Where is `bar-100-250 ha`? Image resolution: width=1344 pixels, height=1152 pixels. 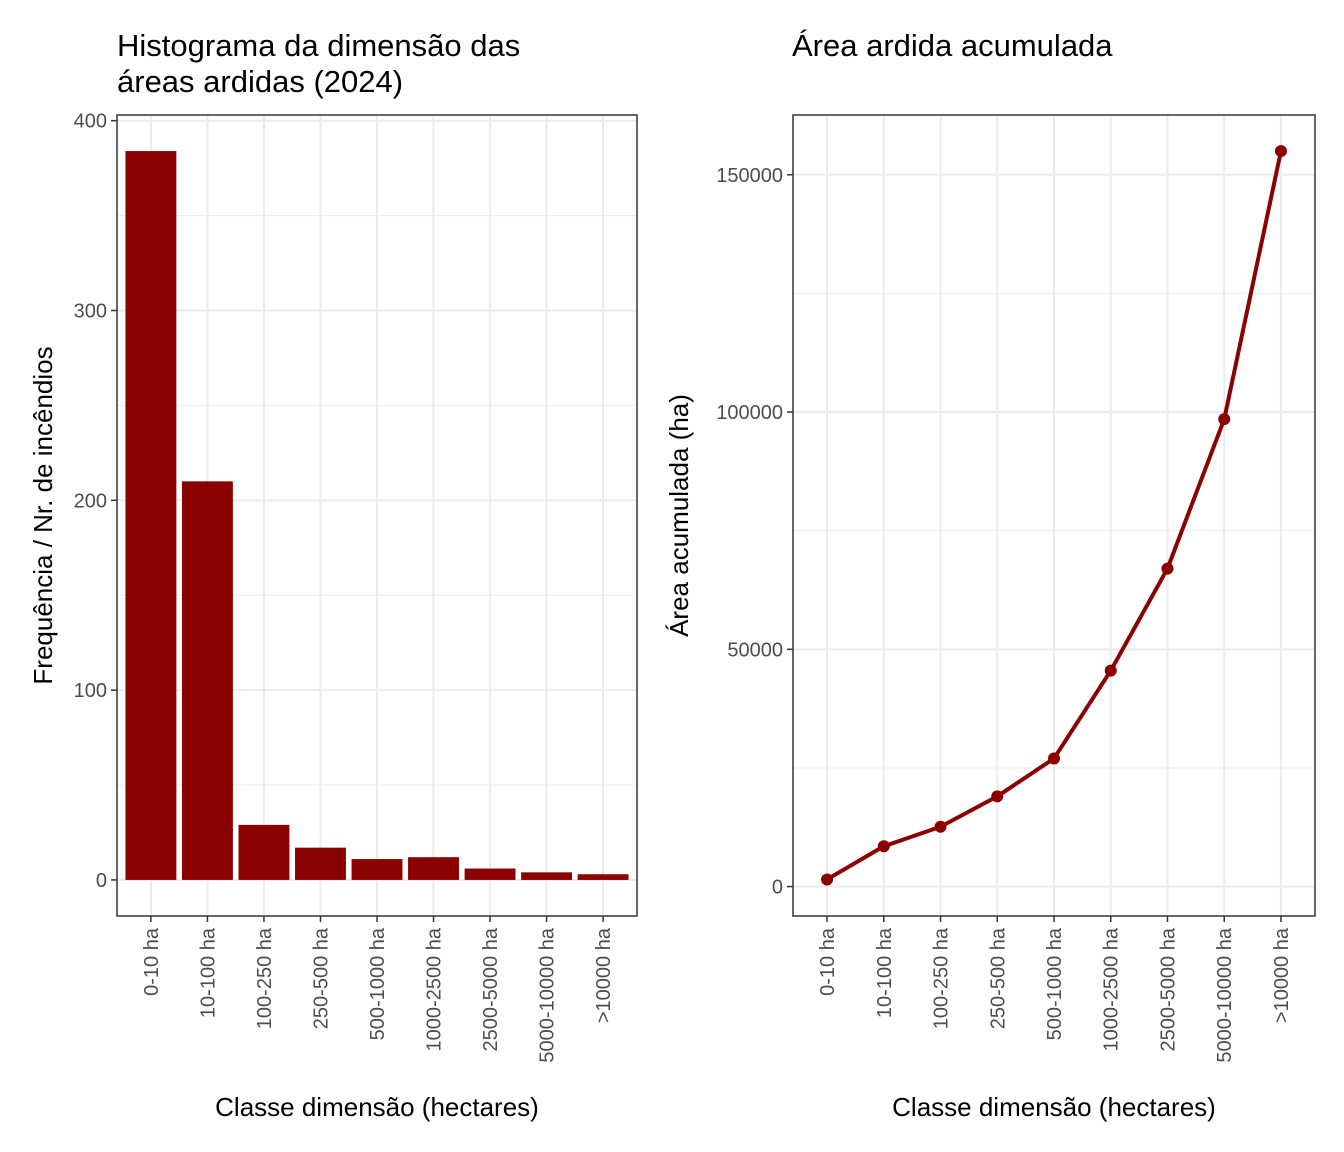 bar-100-250 ha is located at coordinates (264, 852).